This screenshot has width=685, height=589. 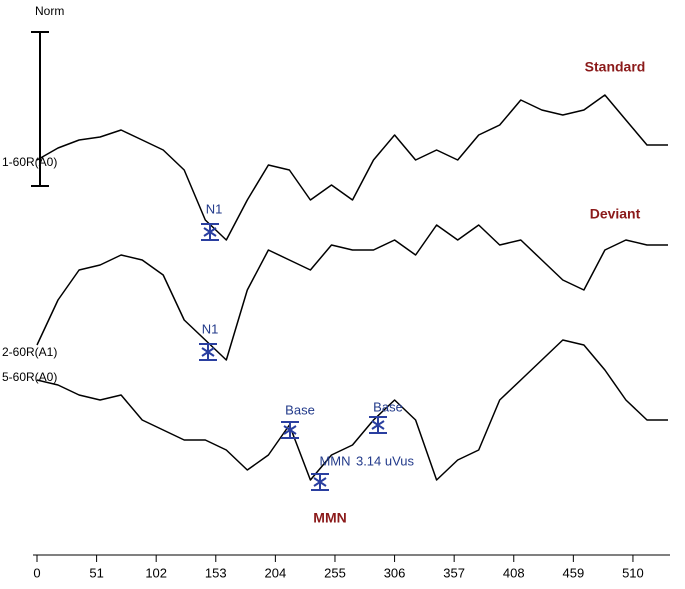 What do you see at coordinates (633, 572) in the screenshot?
I see `x-tick-label: 510` at bounding box center [633, 572].